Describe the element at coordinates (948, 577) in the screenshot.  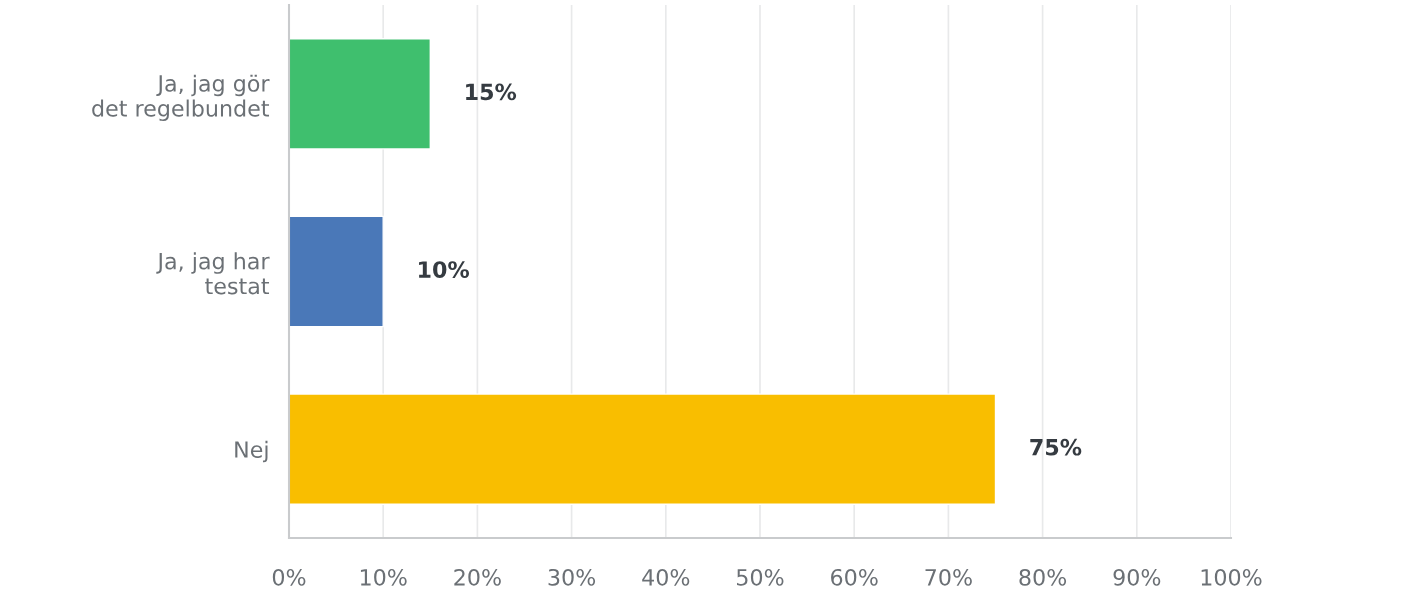
I see `x-tick-label: 70%` at that location.